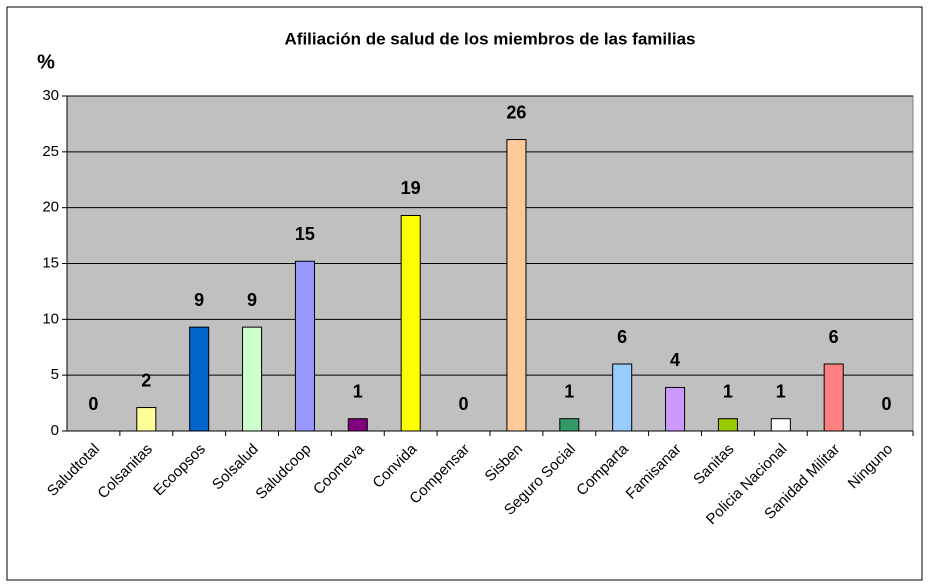  What do you see at coordinates (55, 430) in the screenshot?
I see `y-tick-label: 0` at bounding box center [55, 430].